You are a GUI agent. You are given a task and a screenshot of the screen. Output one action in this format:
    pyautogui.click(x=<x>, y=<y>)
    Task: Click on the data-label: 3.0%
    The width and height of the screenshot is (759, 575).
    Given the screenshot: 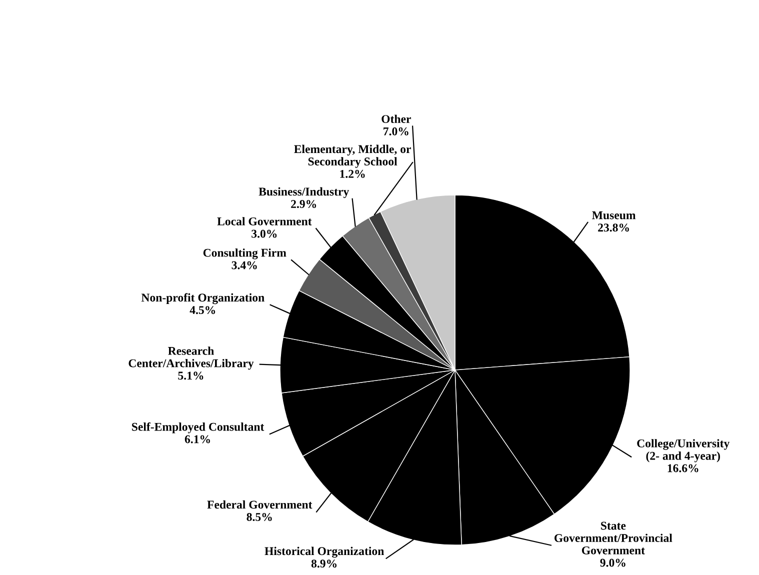 What is the action you would take?
    pyautogui.click(x=264, y=234)
    